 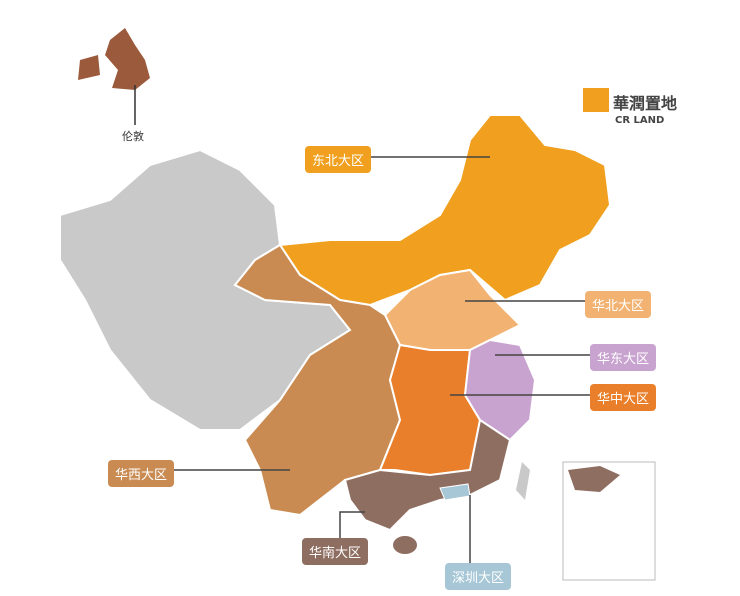 What do you see at coordinates (338, 159) in the screenshot?
I see `tag-northeast: 东北大区` at bounding box center [338, 159].